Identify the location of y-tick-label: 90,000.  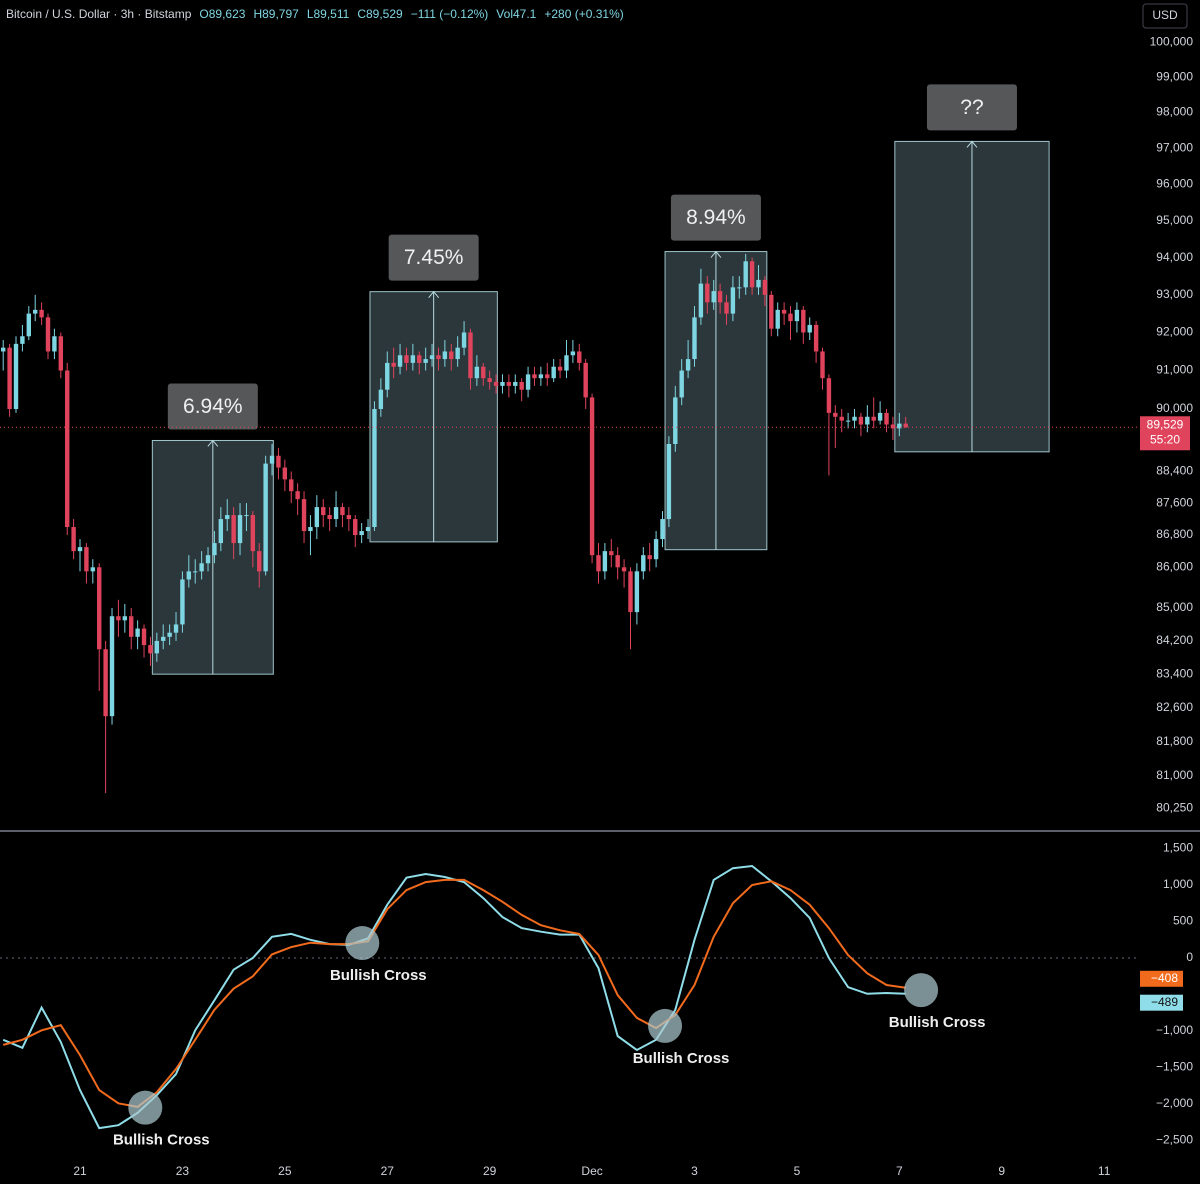
(1174, 408).